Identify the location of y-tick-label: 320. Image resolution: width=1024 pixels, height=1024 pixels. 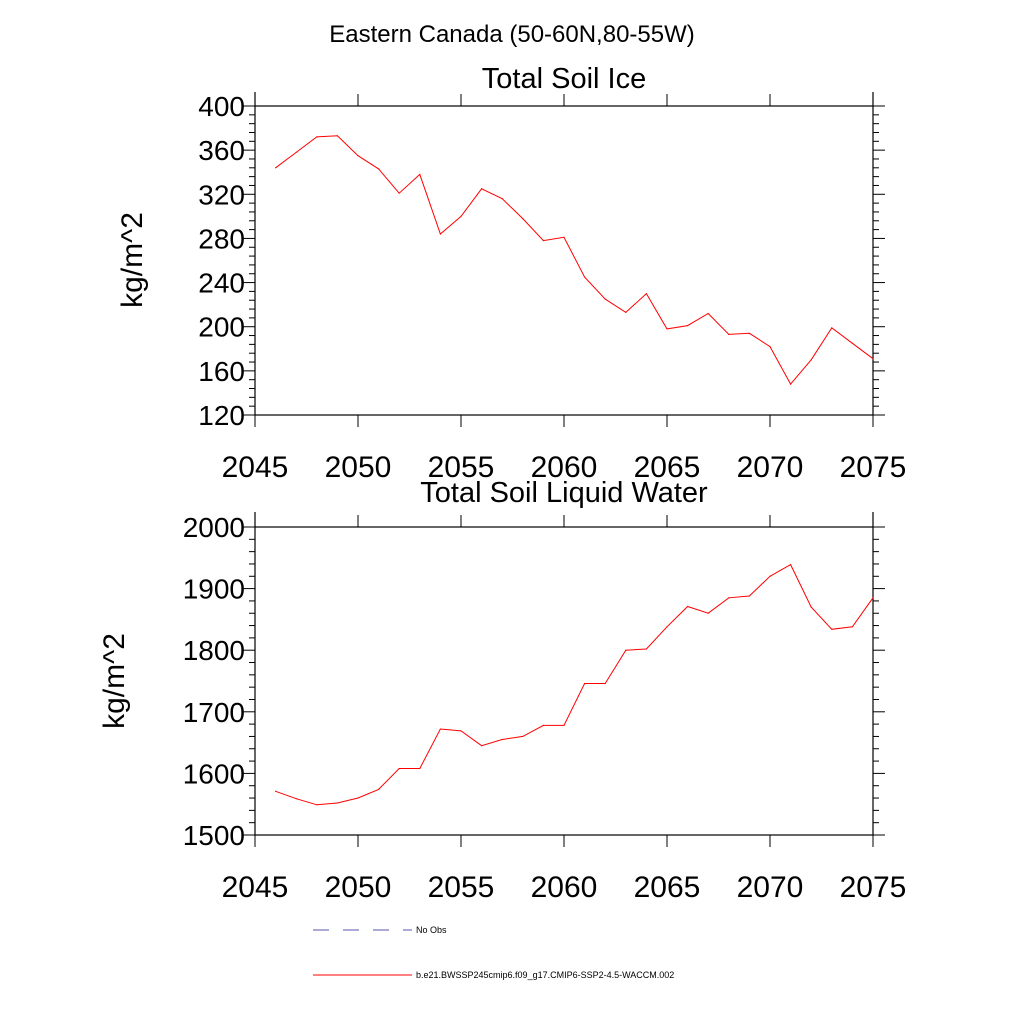
(221, 194).